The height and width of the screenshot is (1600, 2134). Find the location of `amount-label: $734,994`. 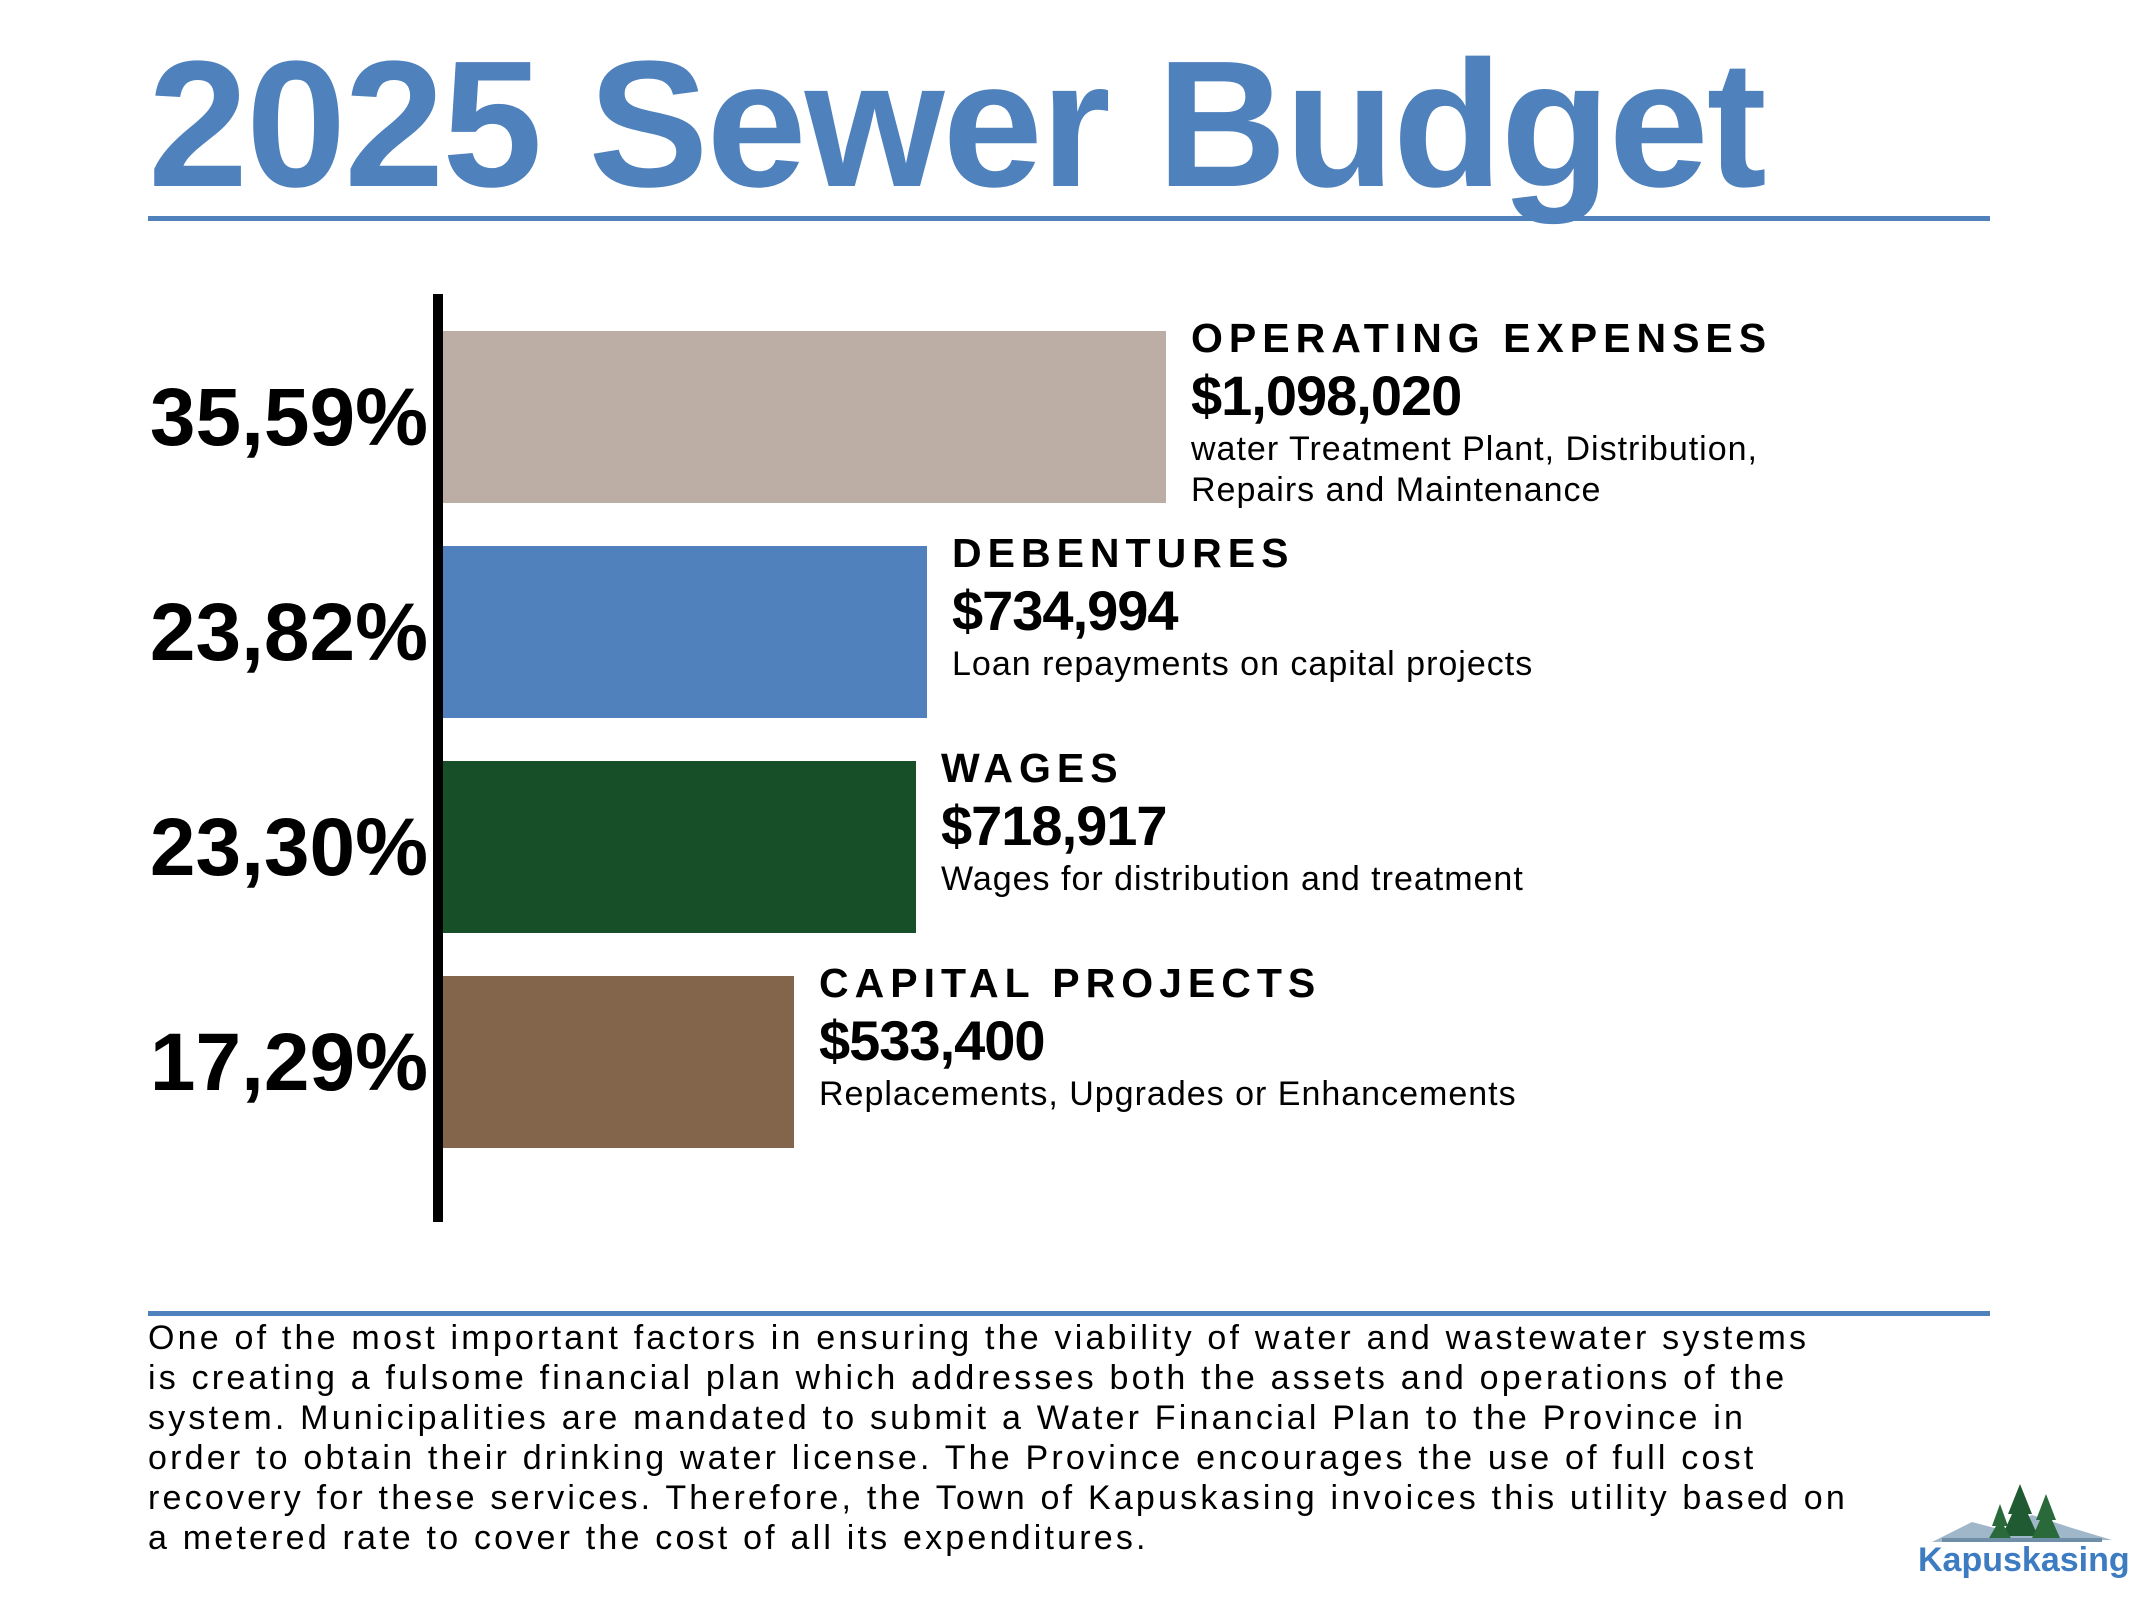

amount-label: $734,994 is located at coordinates (1065, 610).